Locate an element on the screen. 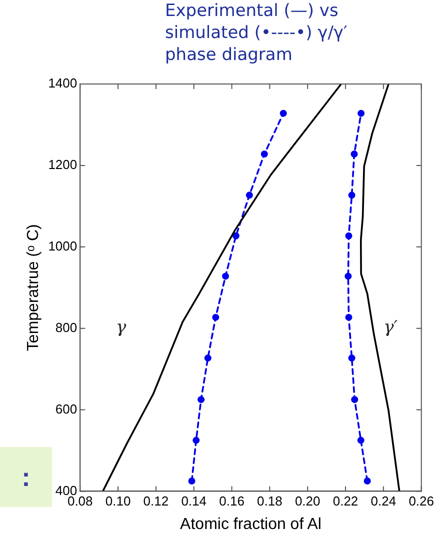 The height and width of the screenshot is (540, 437). x-tick-label: 0.10 is located at coordinates (118, 501).